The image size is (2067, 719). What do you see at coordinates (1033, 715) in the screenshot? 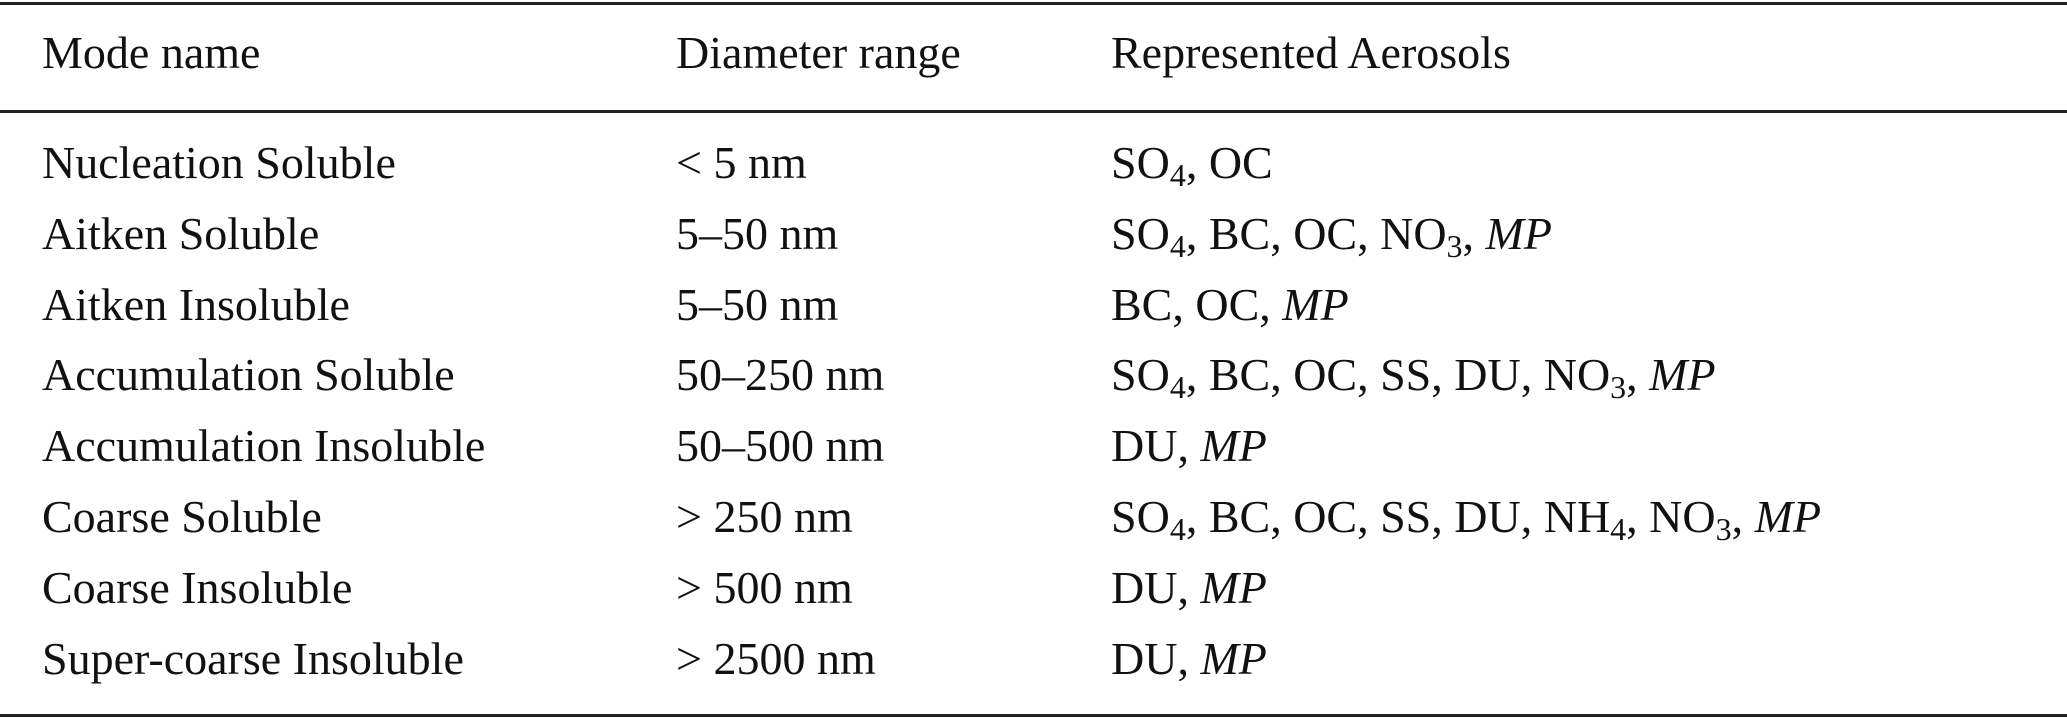
I see `bottom-rule` at bounding box center [1033, 715].